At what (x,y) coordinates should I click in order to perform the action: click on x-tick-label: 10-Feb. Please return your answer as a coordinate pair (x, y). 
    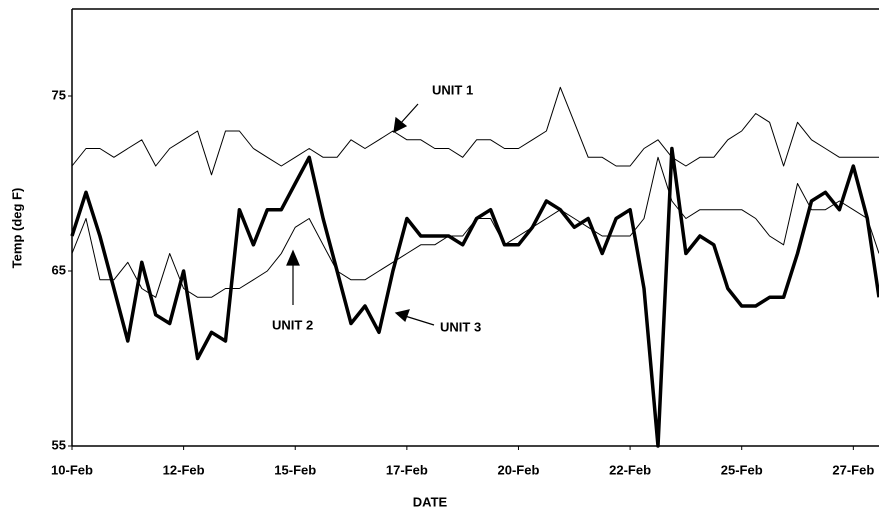
    Looking at the image, I should click on (72, 469).